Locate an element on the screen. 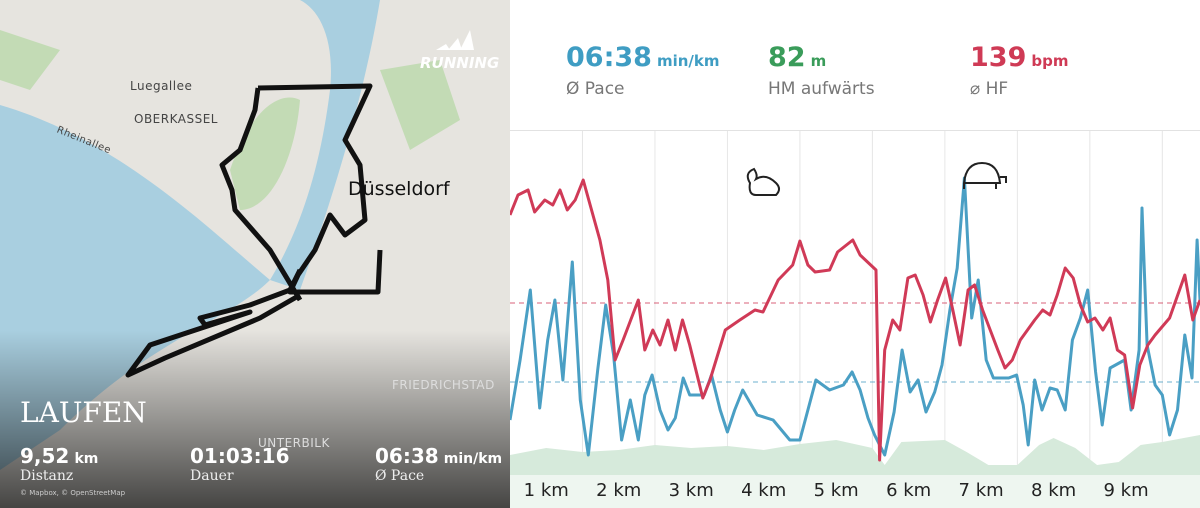 The height and width of the screenshot is (508, 1200). summary-item: 06:38 min/km Ø Pace is located at coordinates (643, 70).